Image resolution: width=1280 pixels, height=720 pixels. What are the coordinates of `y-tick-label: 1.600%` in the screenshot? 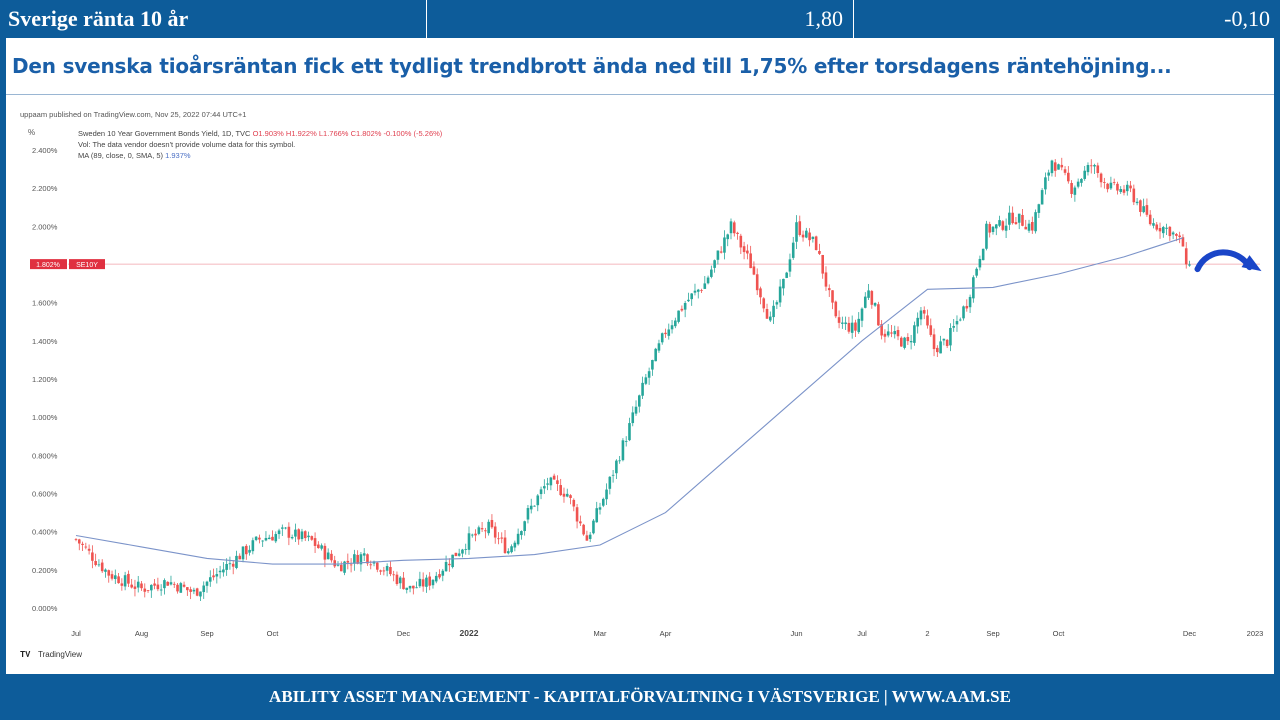 It's located at (45, 303).